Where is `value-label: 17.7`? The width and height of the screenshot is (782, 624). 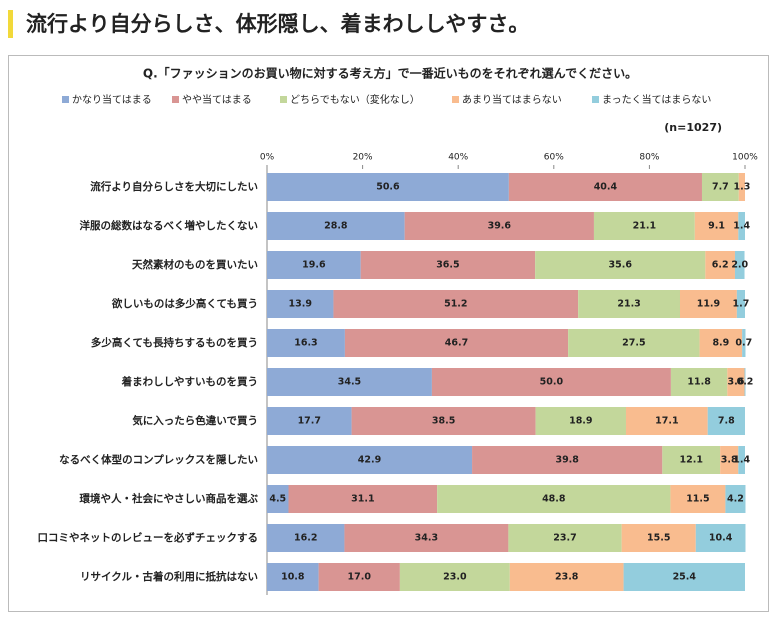 value-label: 17.7 is located at coordinates (309, 421).